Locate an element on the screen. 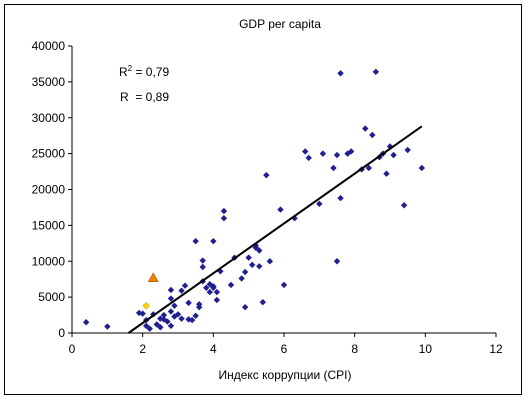  r-squared-annotation: R2 = 0,79 is located at coordinates (144, 71).